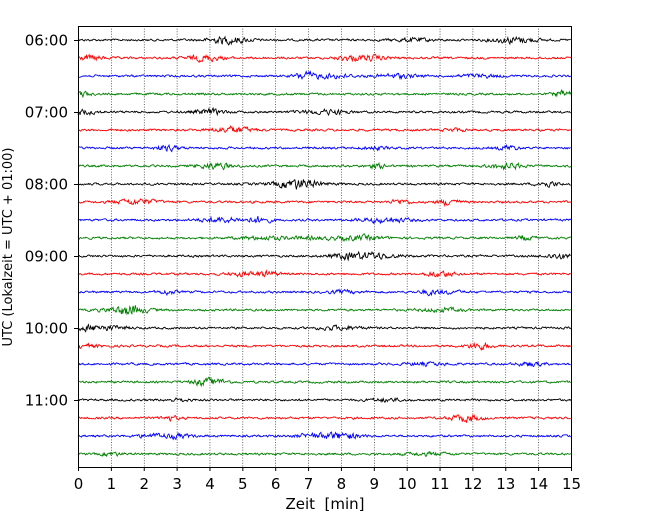 The image size is (650, 520). Describe the element at coordinates (46, 185) in the screenshot. I see `y-tick-label: 08:00` at that location.